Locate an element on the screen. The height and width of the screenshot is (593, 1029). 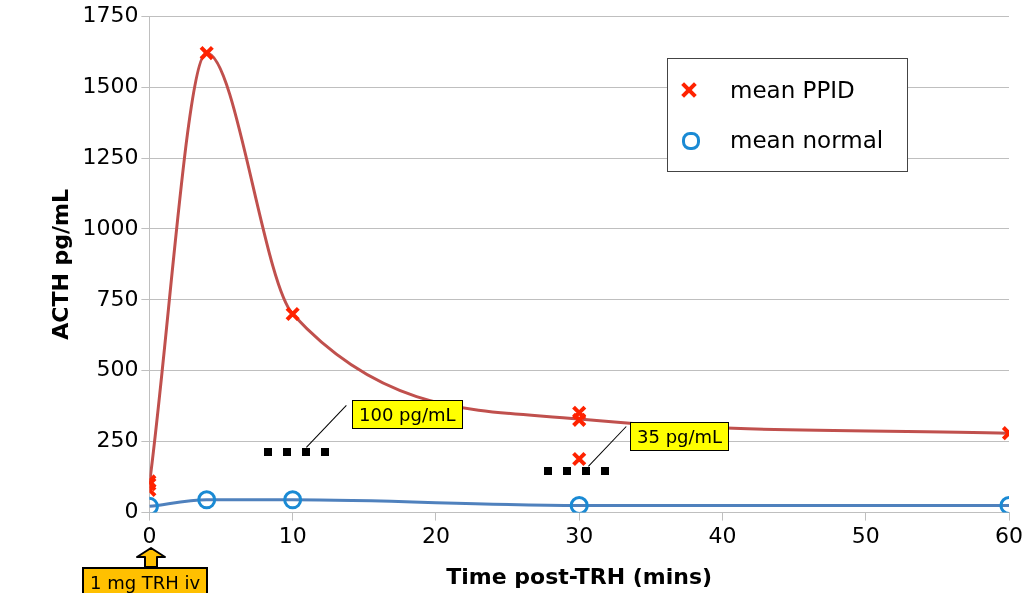
annotation: 100 pg/mL is located at coordinates (407, 414).